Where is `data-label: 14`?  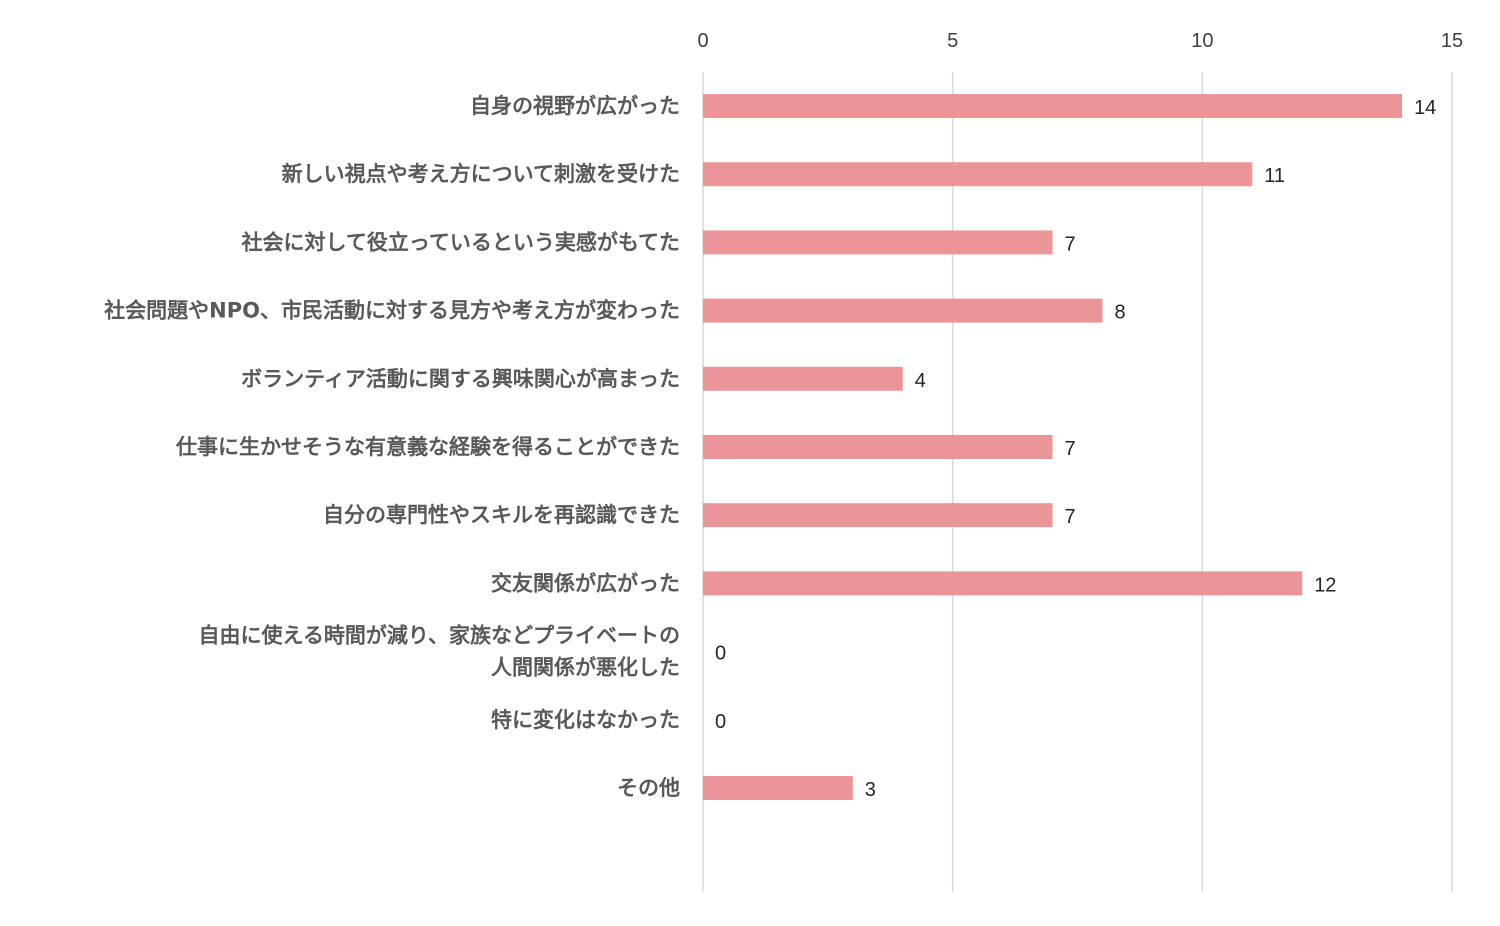
data-label: 14 is located at coordinates (1425, 108).